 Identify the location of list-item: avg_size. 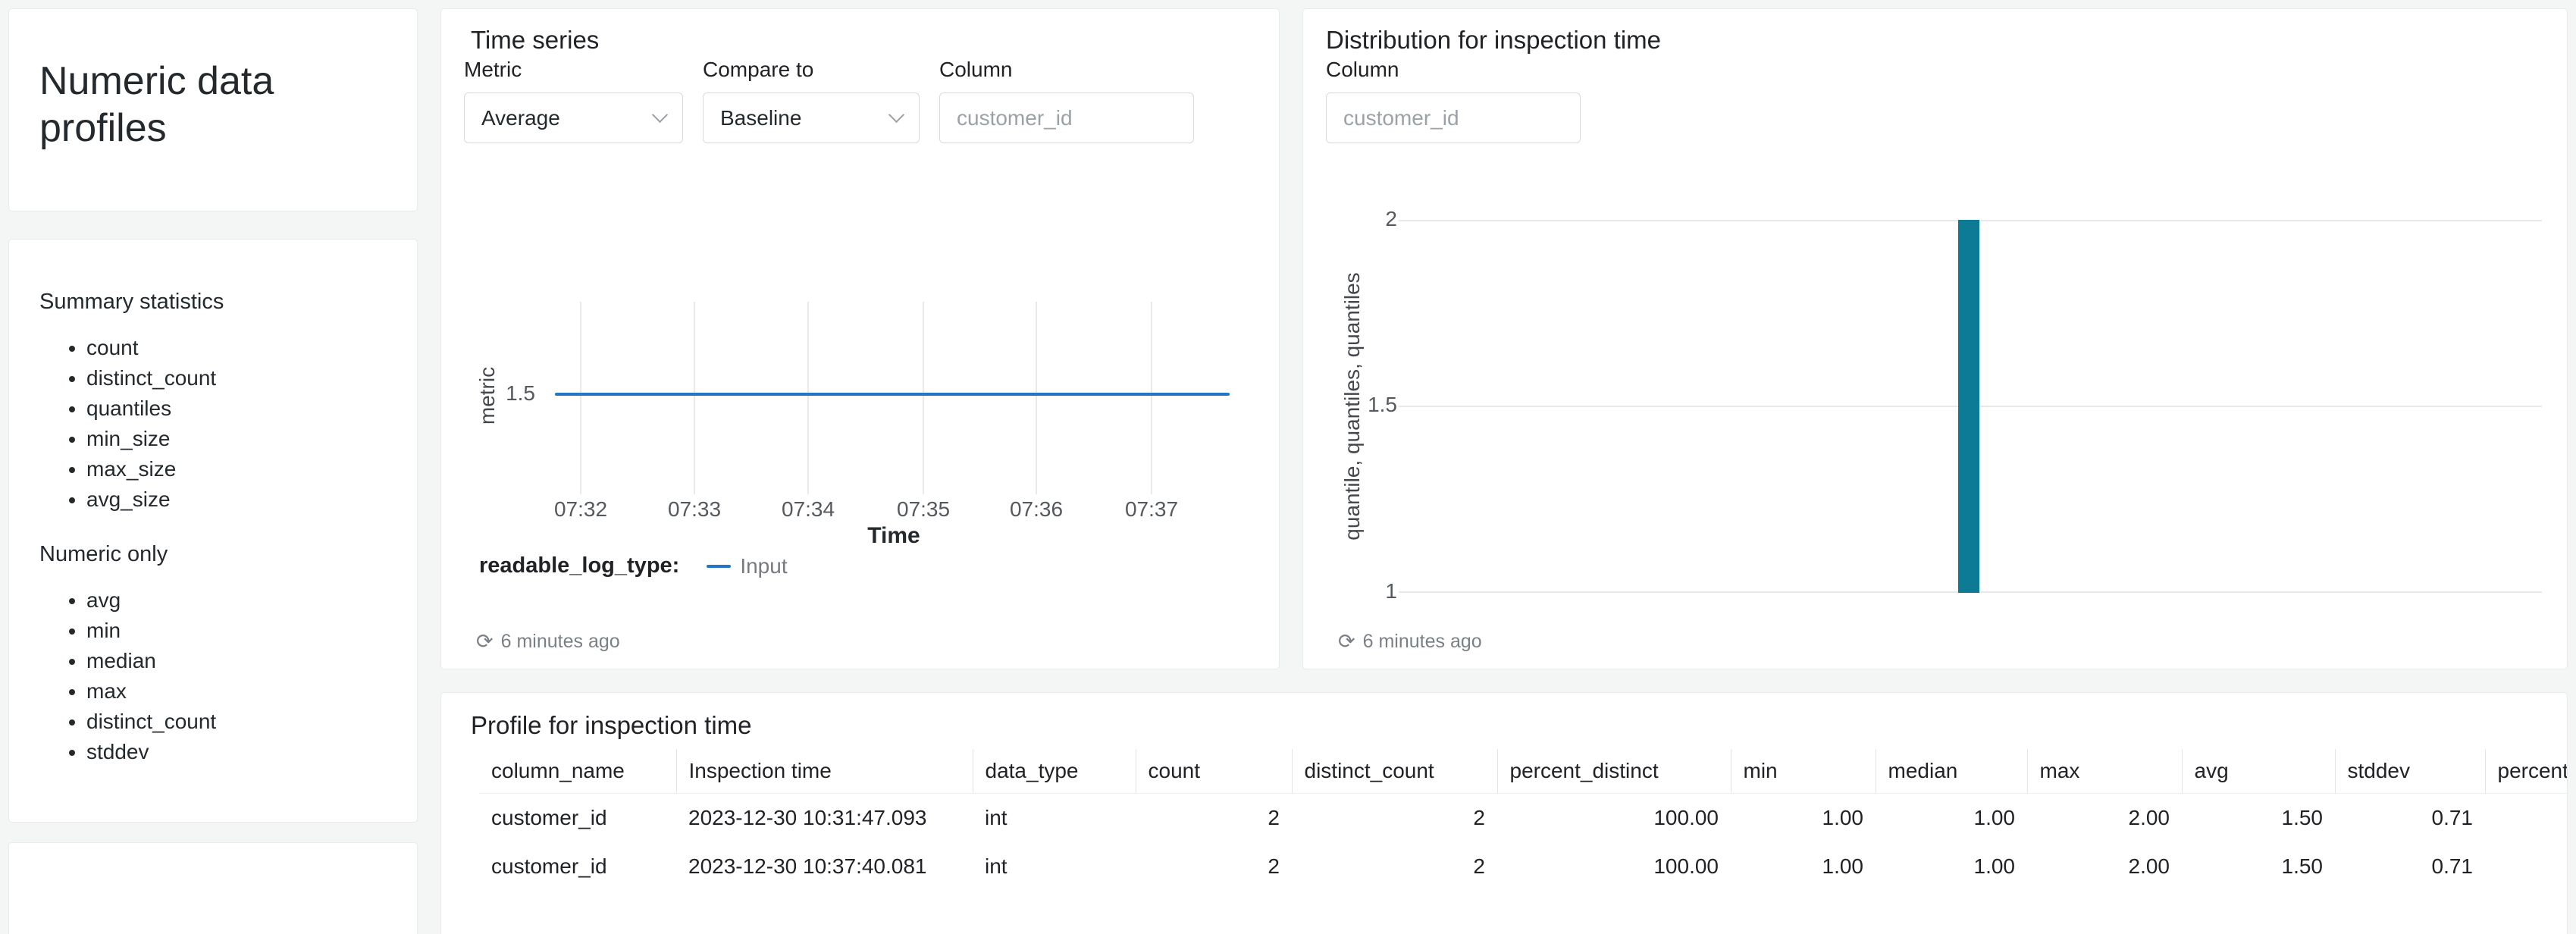
(236, 499).